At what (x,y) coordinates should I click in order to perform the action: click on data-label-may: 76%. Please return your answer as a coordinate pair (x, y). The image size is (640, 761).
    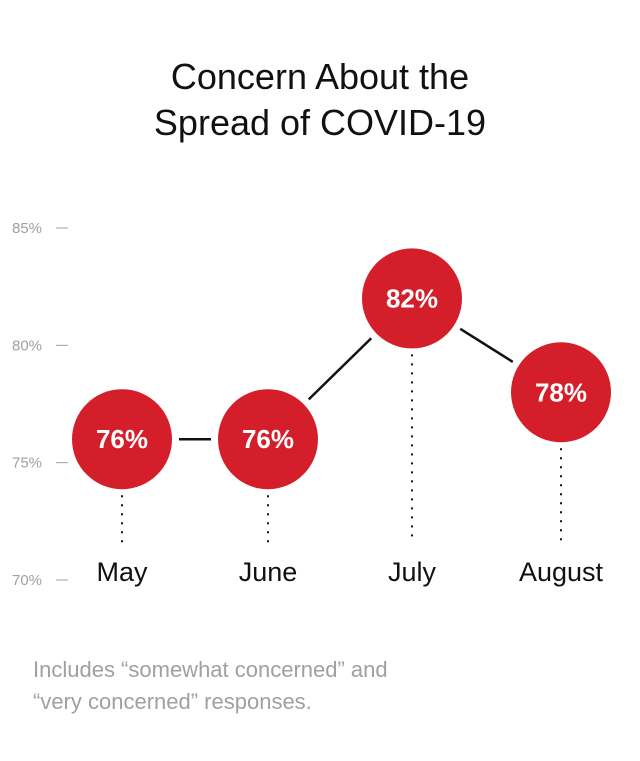
    Looking at the image, I should click on (122, 439).